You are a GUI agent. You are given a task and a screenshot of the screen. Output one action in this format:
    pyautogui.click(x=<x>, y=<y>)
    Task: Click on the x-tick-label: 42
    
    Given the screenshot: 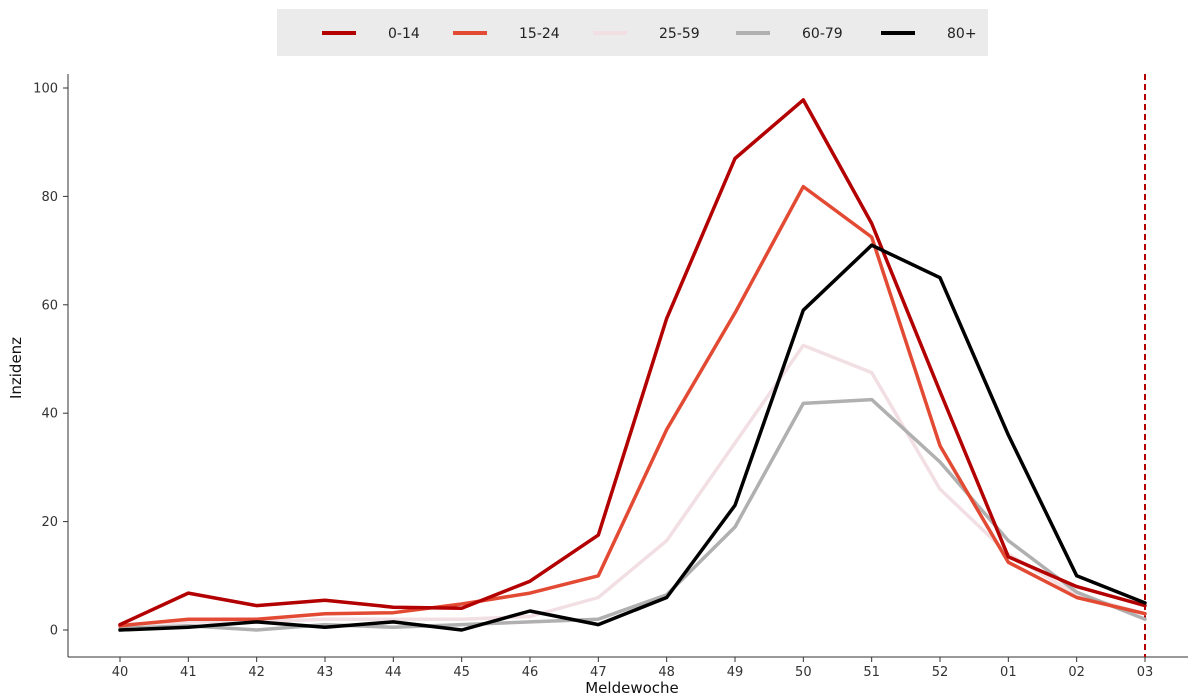 What is the action you would take?
    pyautogui.click(x=256, y=672)
    